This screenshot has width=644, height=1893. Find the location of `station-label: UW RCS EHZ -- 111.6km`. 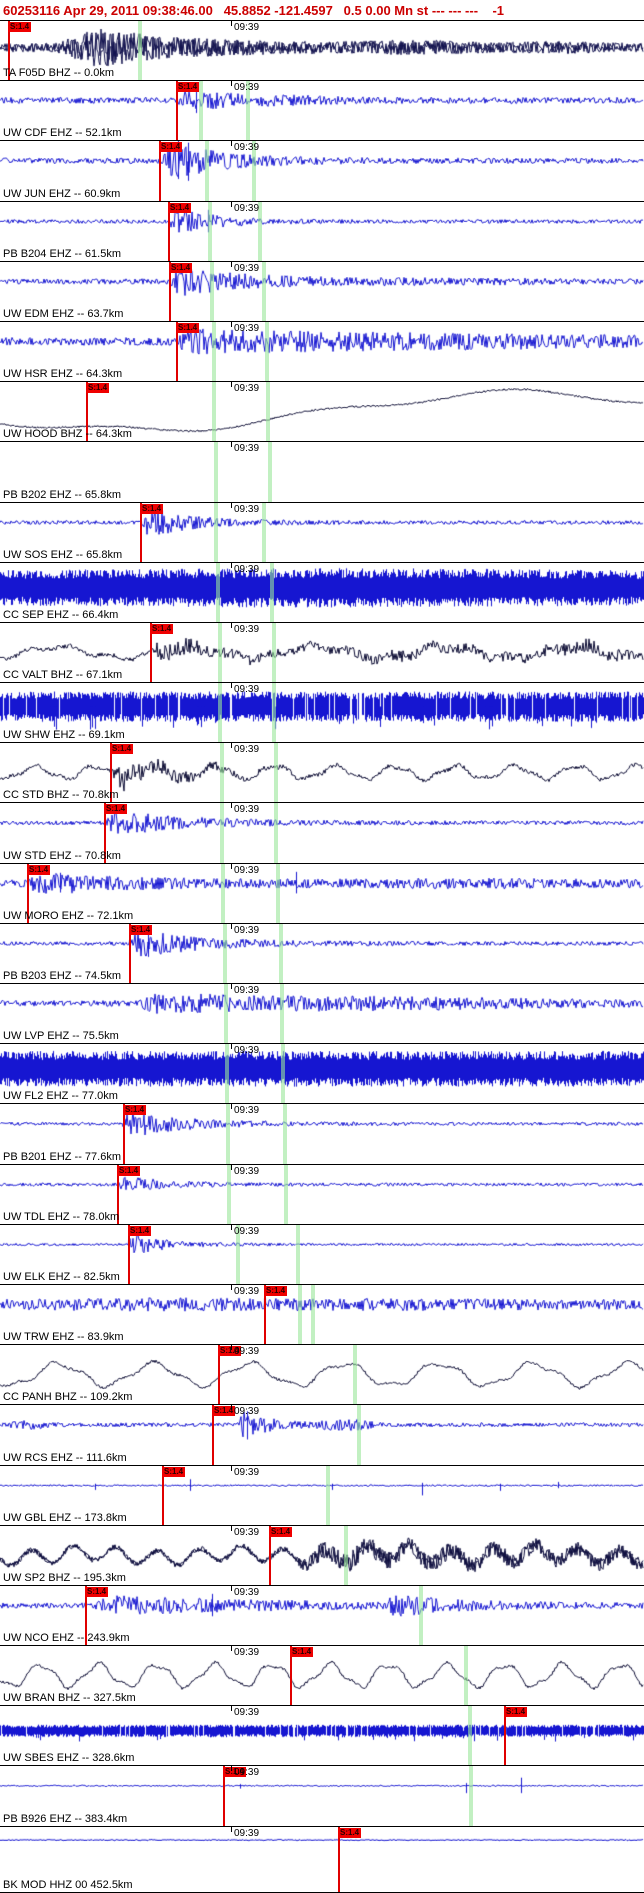

station-label: UW RCS EHZ -- 111.6km is located at coordinates (65, 1457).